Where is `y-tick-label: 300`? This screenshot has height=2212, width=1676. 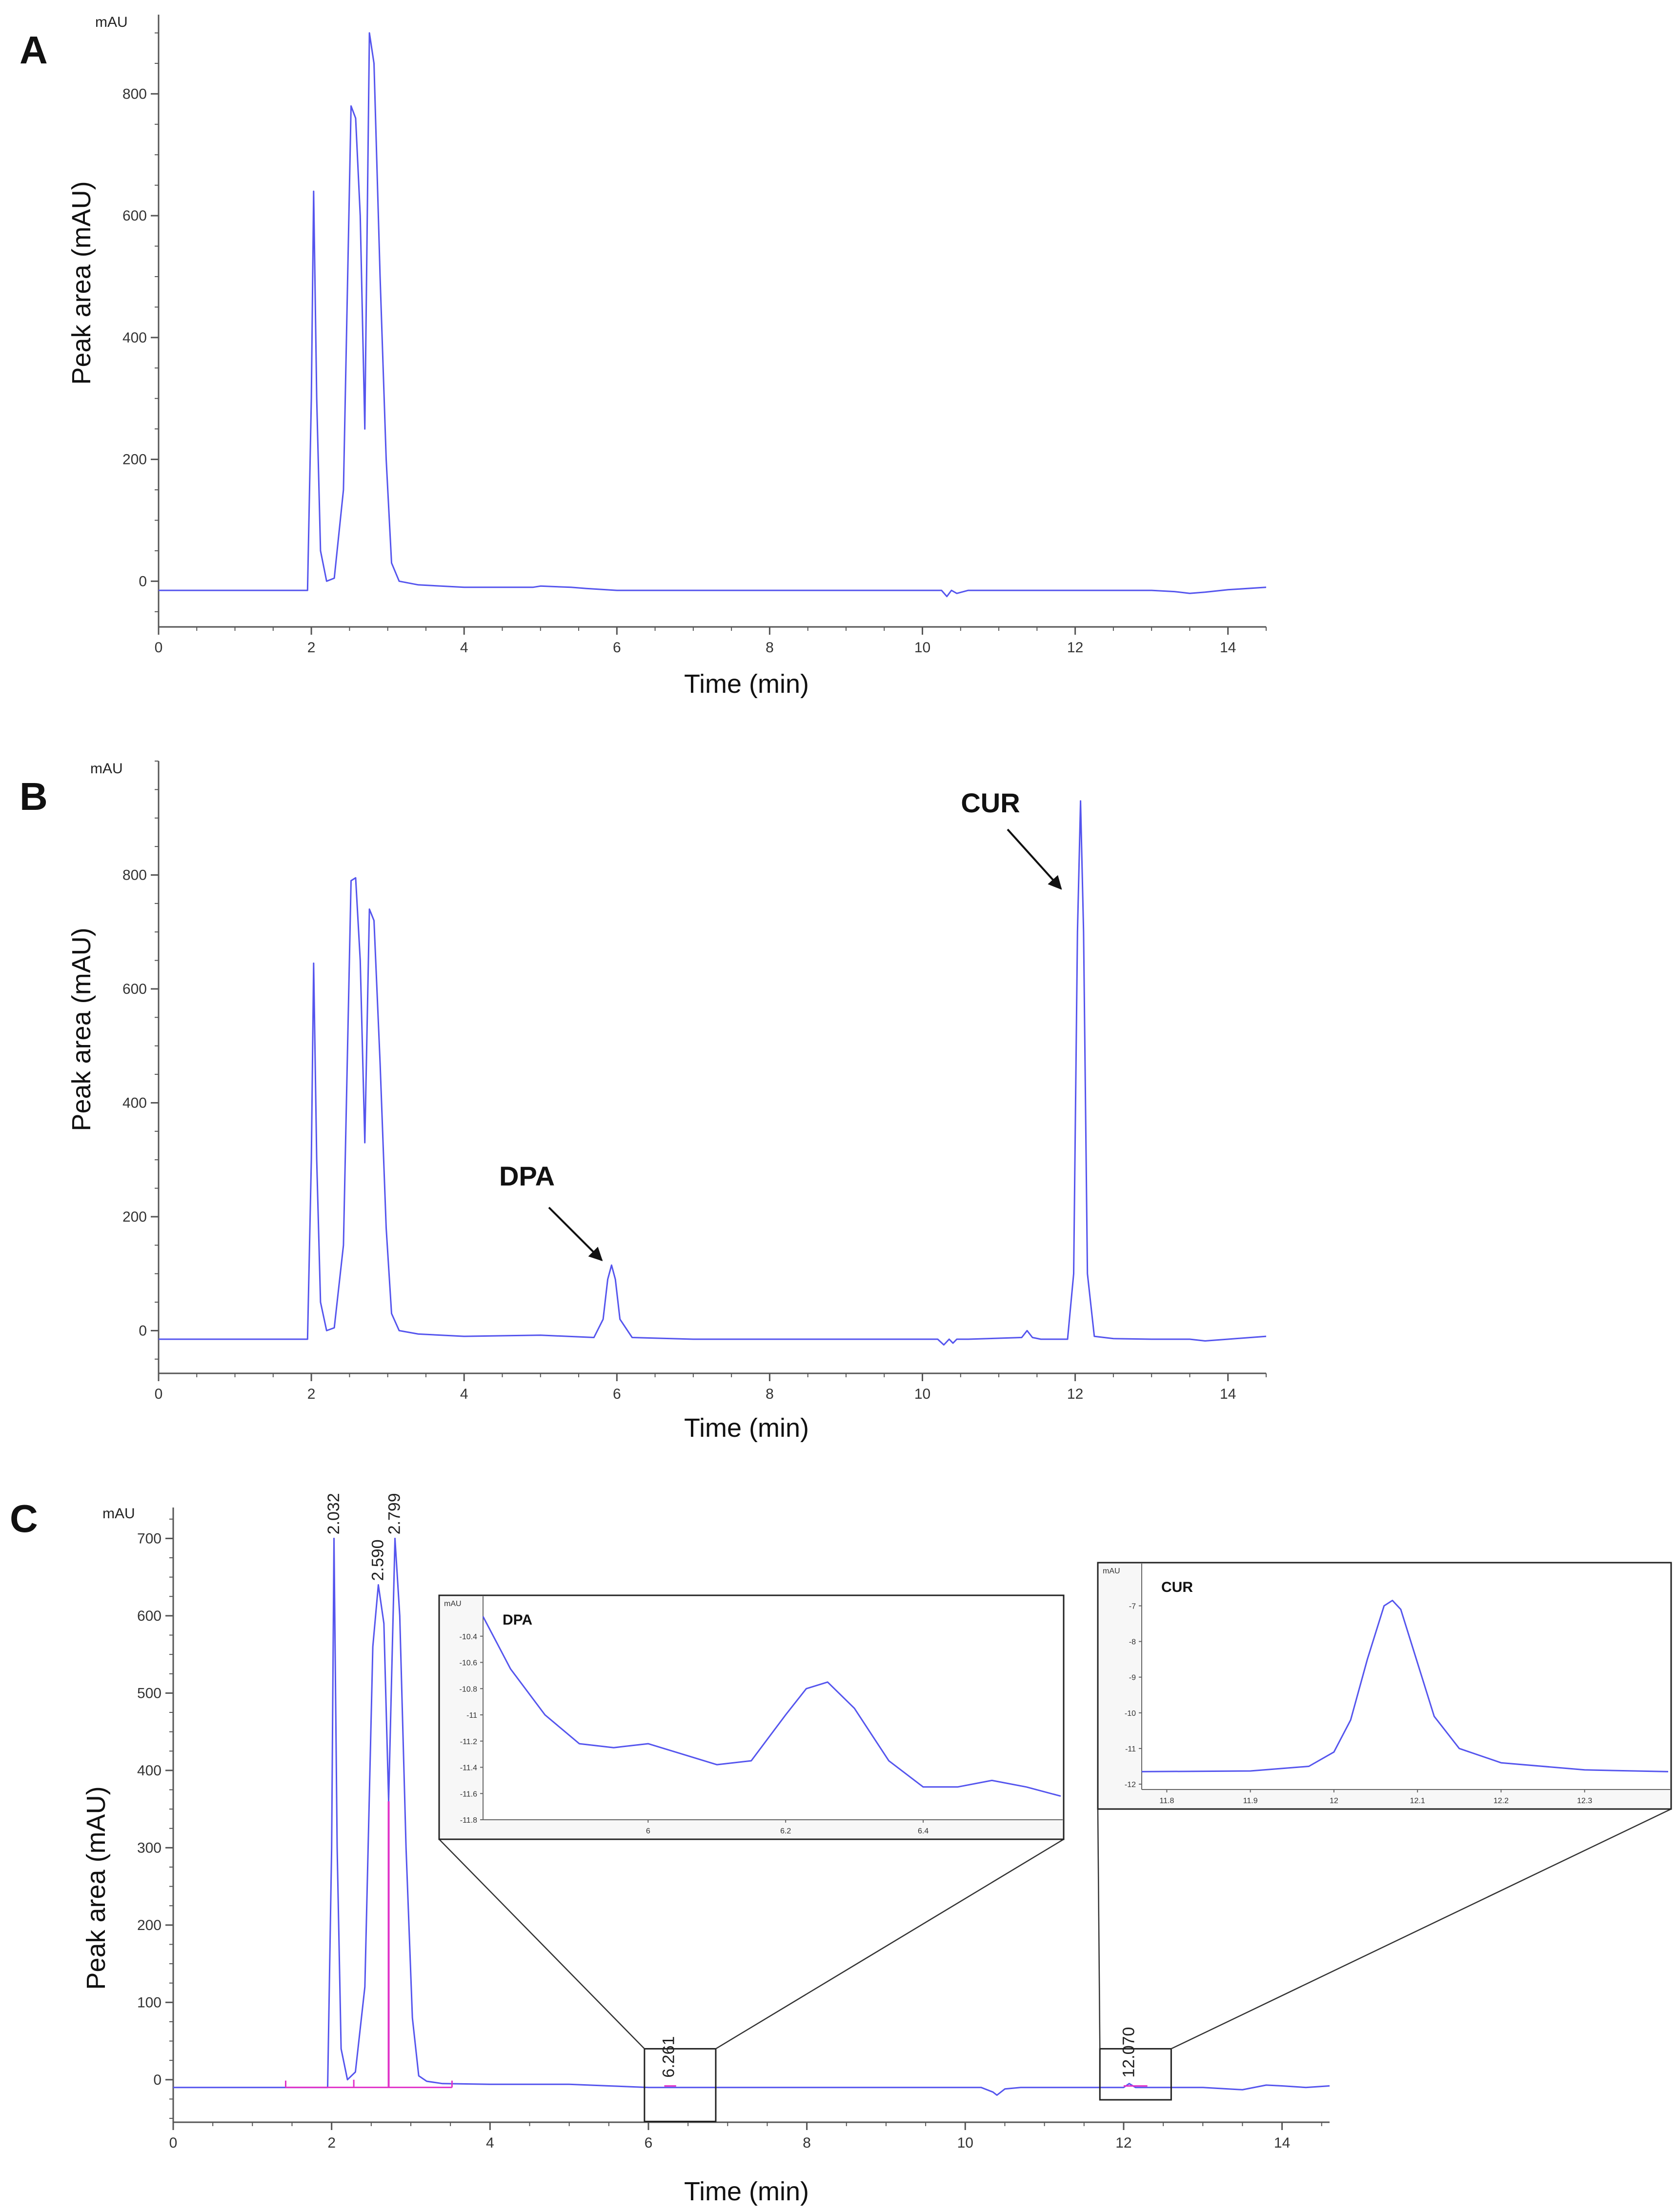 y-tick-label: 300 is located at coordinates (149, 1848).